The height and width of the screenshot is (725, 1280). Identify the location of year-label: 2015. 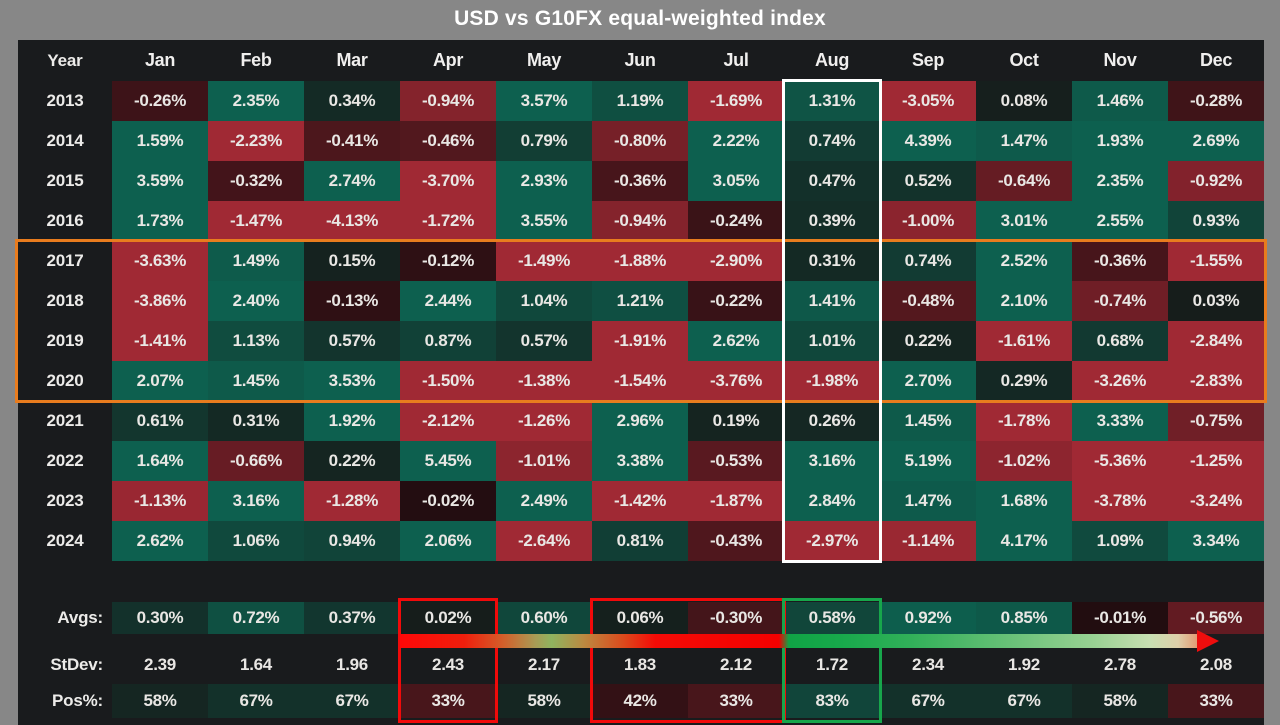
(65, 180).